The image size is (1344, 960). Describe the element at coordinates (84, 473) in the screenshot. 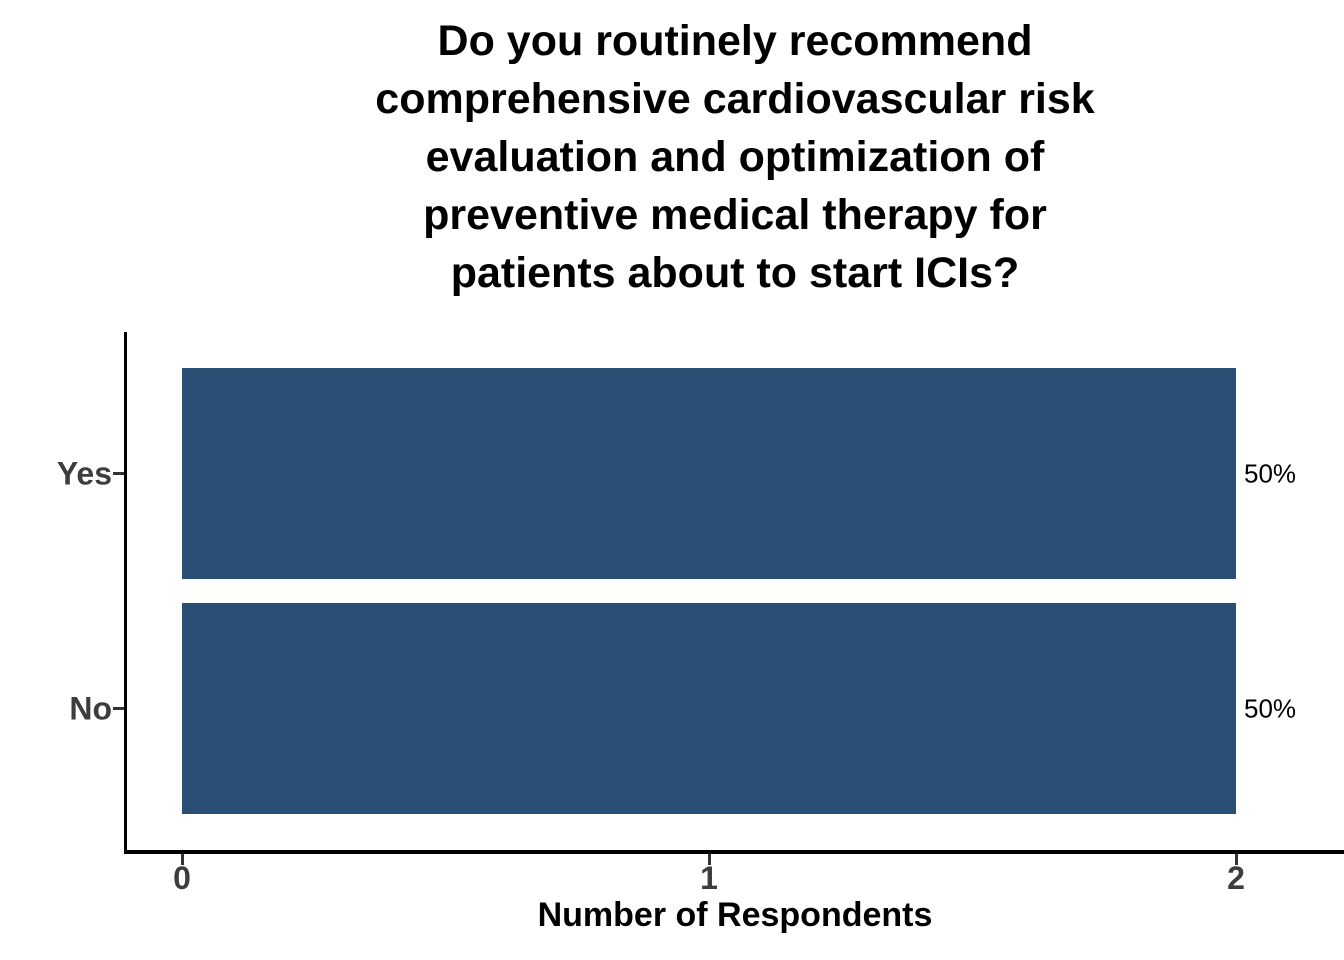

I see `category-label: Yes` at that location.